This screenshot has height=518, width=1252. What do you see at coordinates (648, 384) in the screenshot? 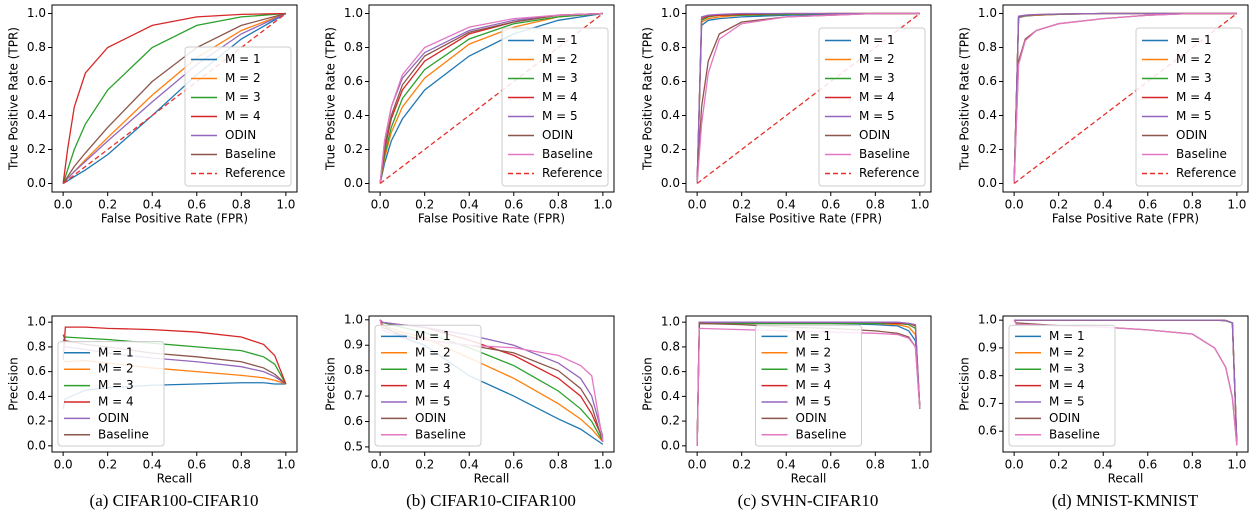
I see `y-axis-label: Precision` at bounding box center [648, 384].